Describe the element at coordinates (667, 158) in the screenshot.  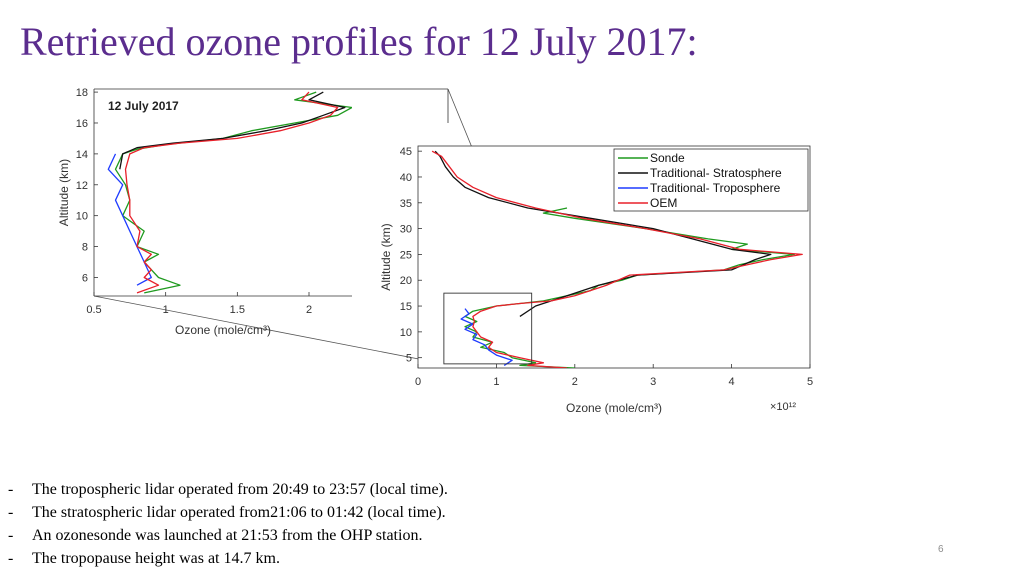
I see `legend-label: Sonde` at that location.